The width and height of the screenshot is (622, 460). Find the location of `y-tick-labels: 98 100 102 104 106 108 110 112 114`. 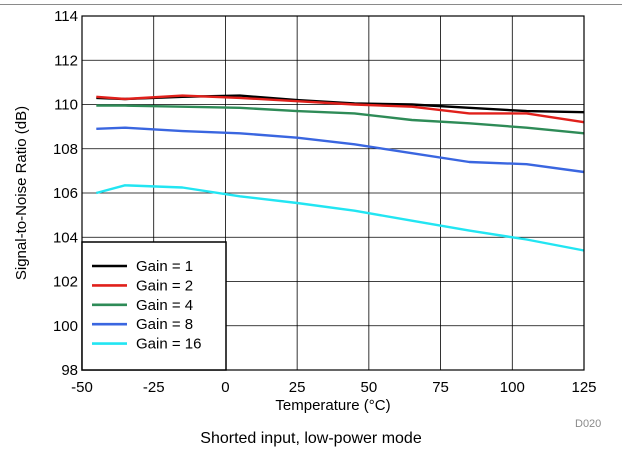

y-tick-labels: 98 100 102 104 106 108 110 112 114 is located at coordinates (65, 193).